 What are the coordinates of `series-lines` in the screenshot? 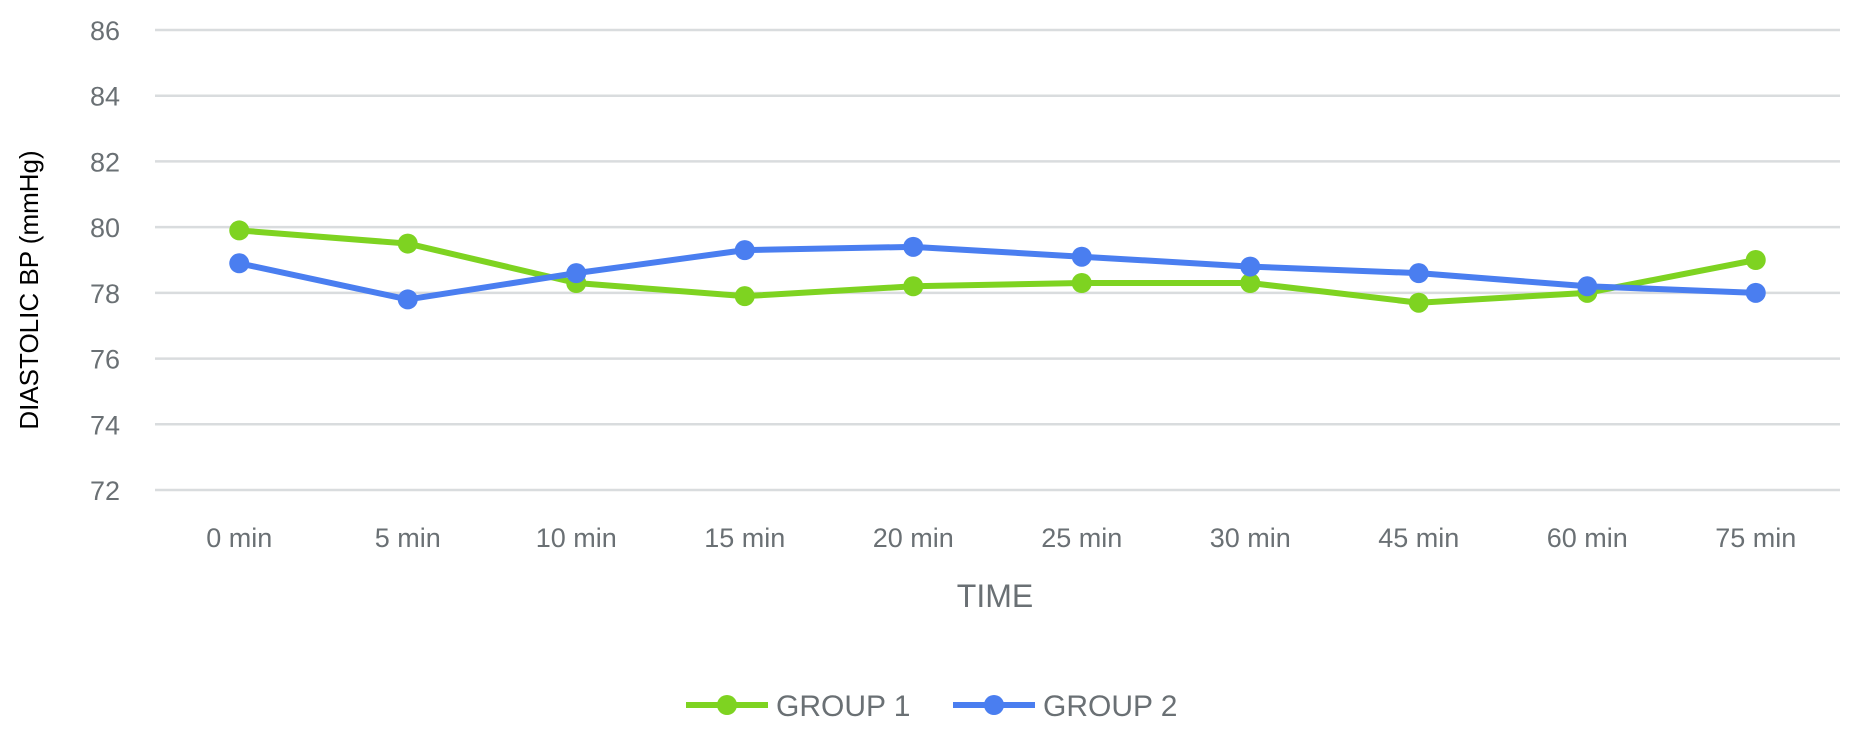 It's located at (997, 266).